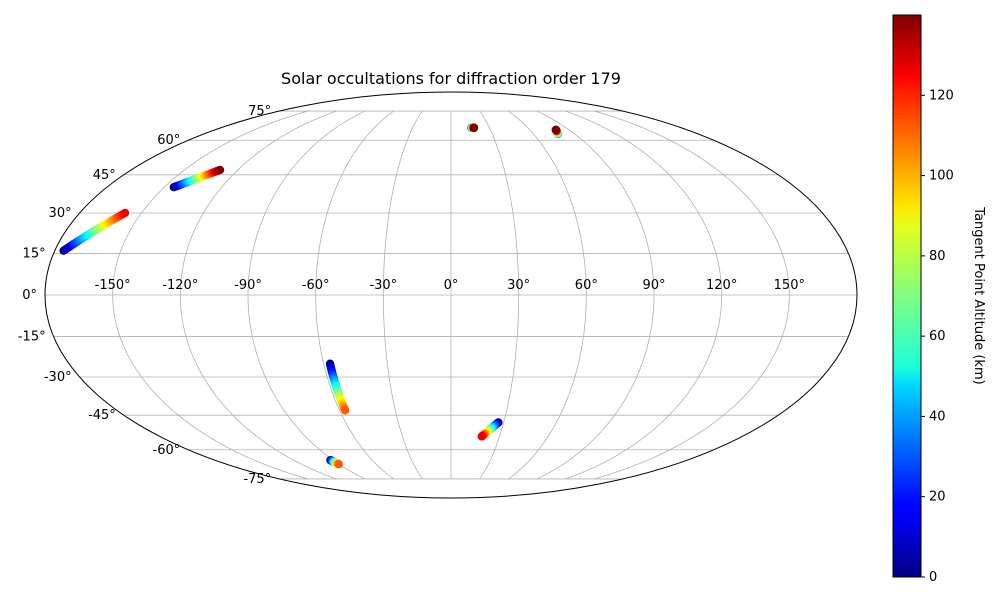 The image size is (1000, 600). I want to click on longitude-tick-label: 30°, so click(518, 285).